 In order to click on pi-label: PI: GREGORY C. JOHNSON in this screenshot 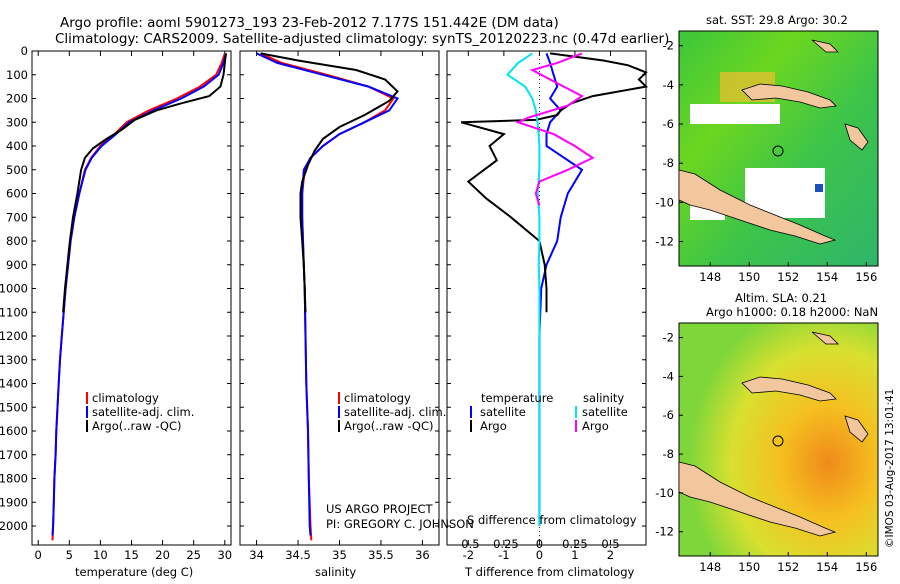, I will do `click(400, 524)`.